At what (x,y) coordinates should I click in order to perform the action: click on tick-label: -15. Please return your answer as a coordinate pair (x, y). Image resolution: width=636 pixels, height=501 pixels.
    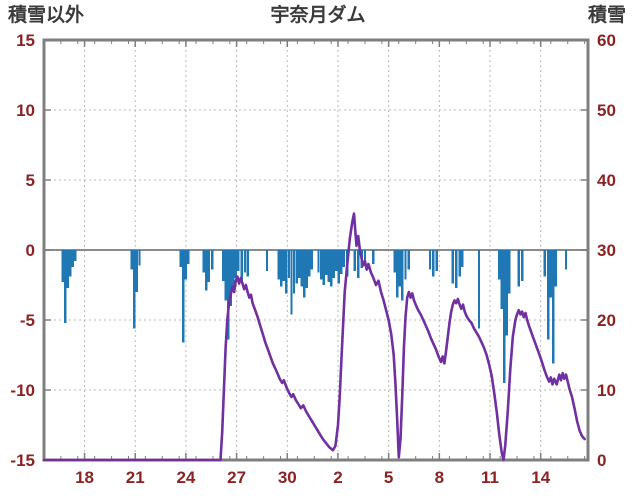
    Looking at the image, I should click on (22, 460).